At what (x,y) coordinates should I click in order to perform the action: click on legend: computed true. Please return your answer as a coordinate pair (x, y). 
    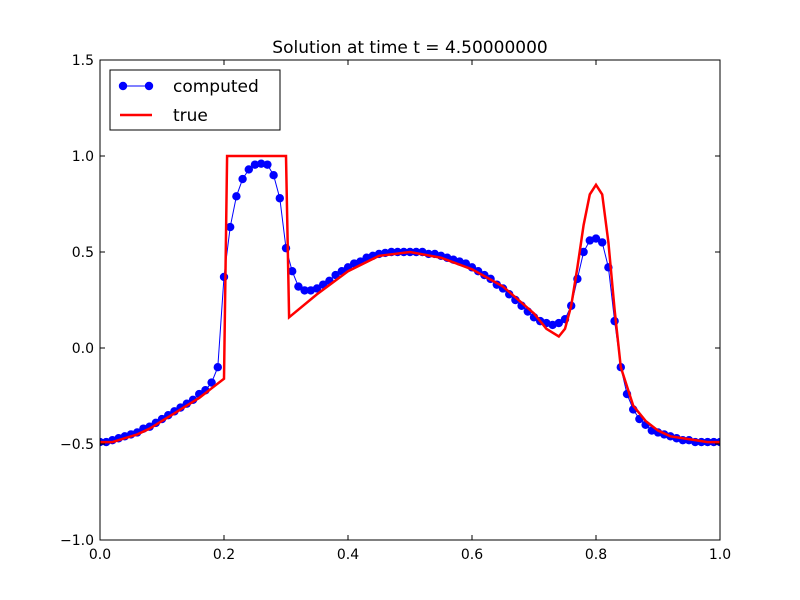
    Looking at the image, I should click on (195, 100).